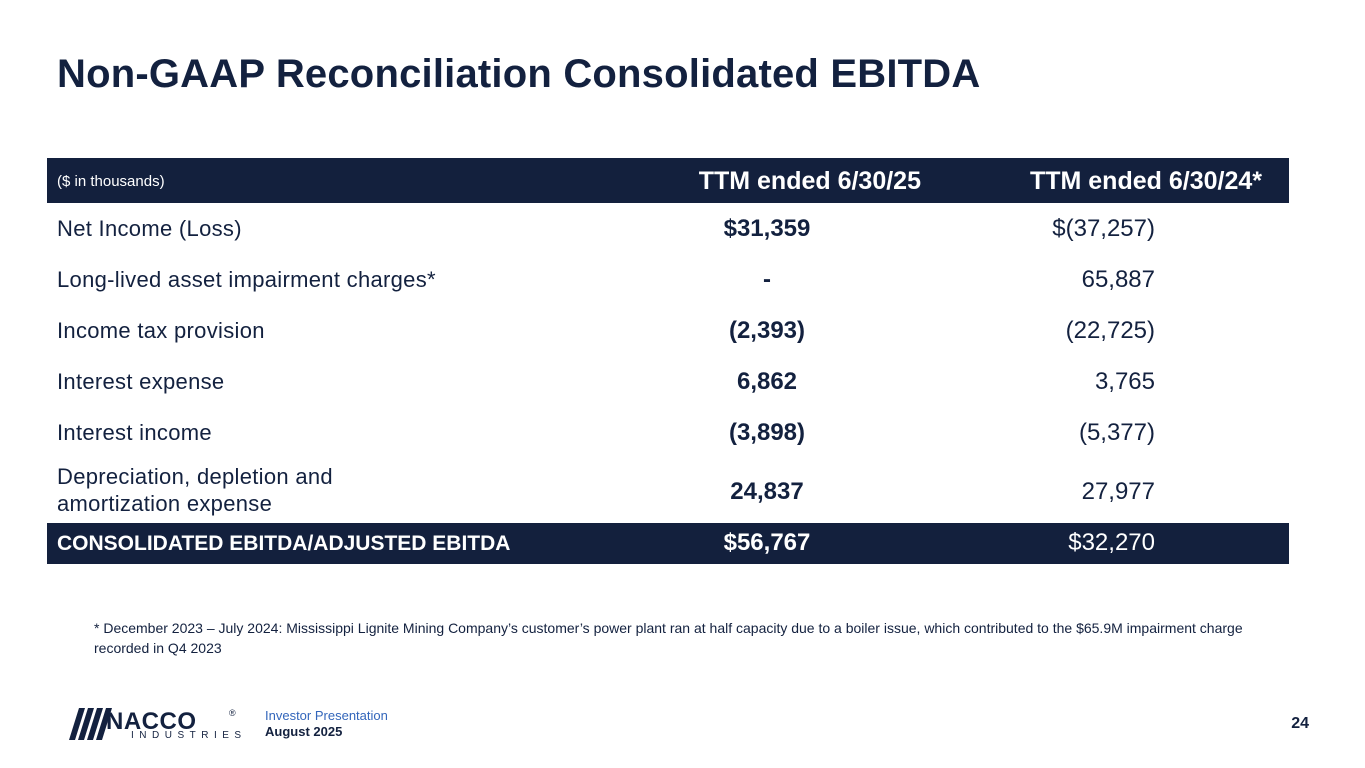 This screenshot has height=768, width=1365. Describe the element at coordinates (1118, 279) in the screenshot. I see `row-value-2024: 65,887` at that location.